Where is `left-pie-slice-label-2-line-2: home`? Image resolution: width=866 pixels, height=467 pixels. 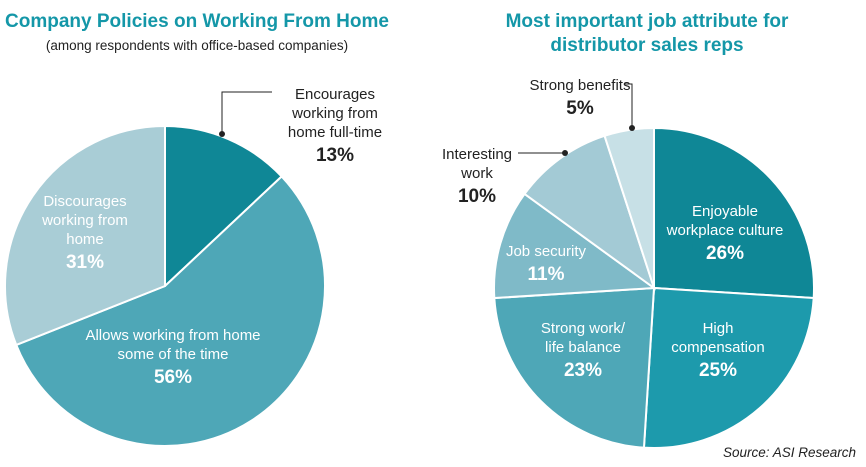 left-pie-slice-label-2-line-2: home is located at coordinates (85, 239).